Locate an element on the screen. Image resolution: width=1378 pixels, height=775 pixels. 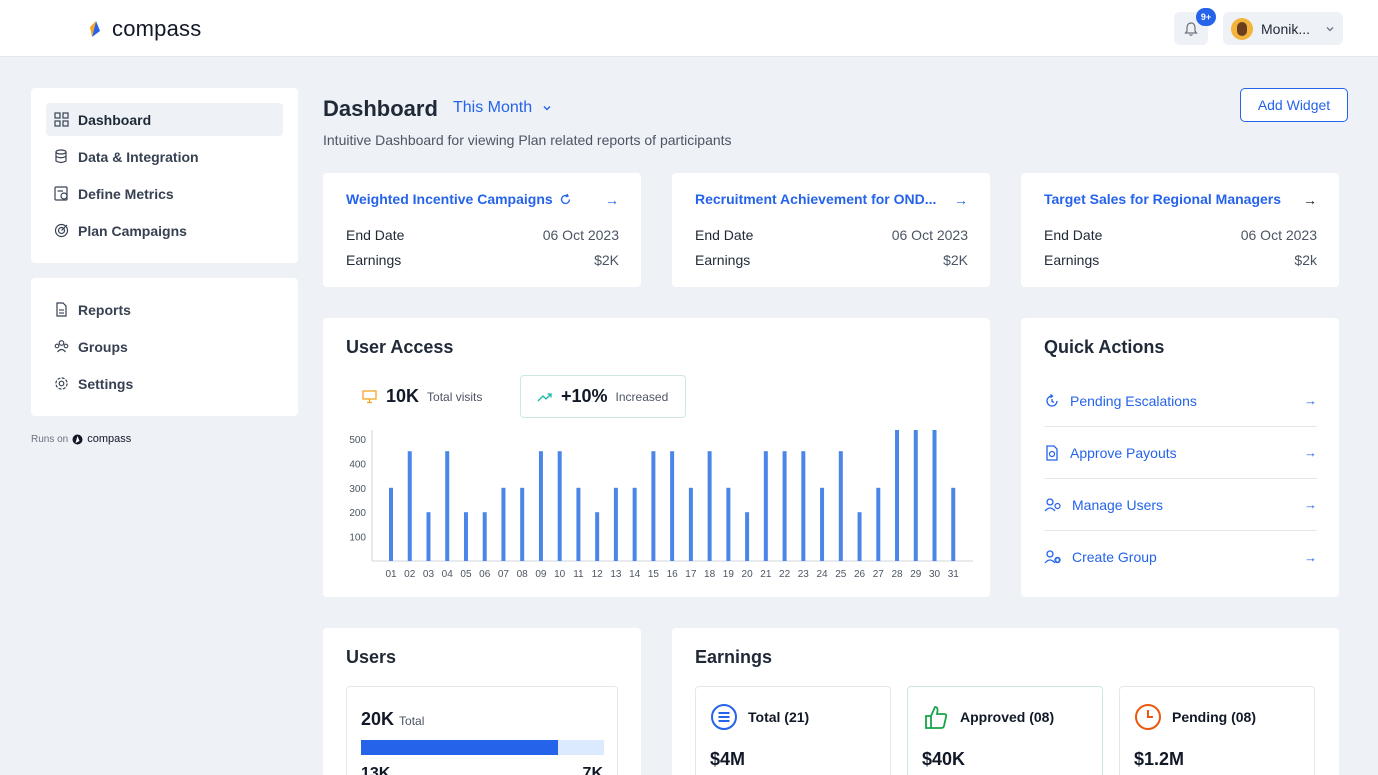
visits-value: 10K is located at coordinates (403, 396).